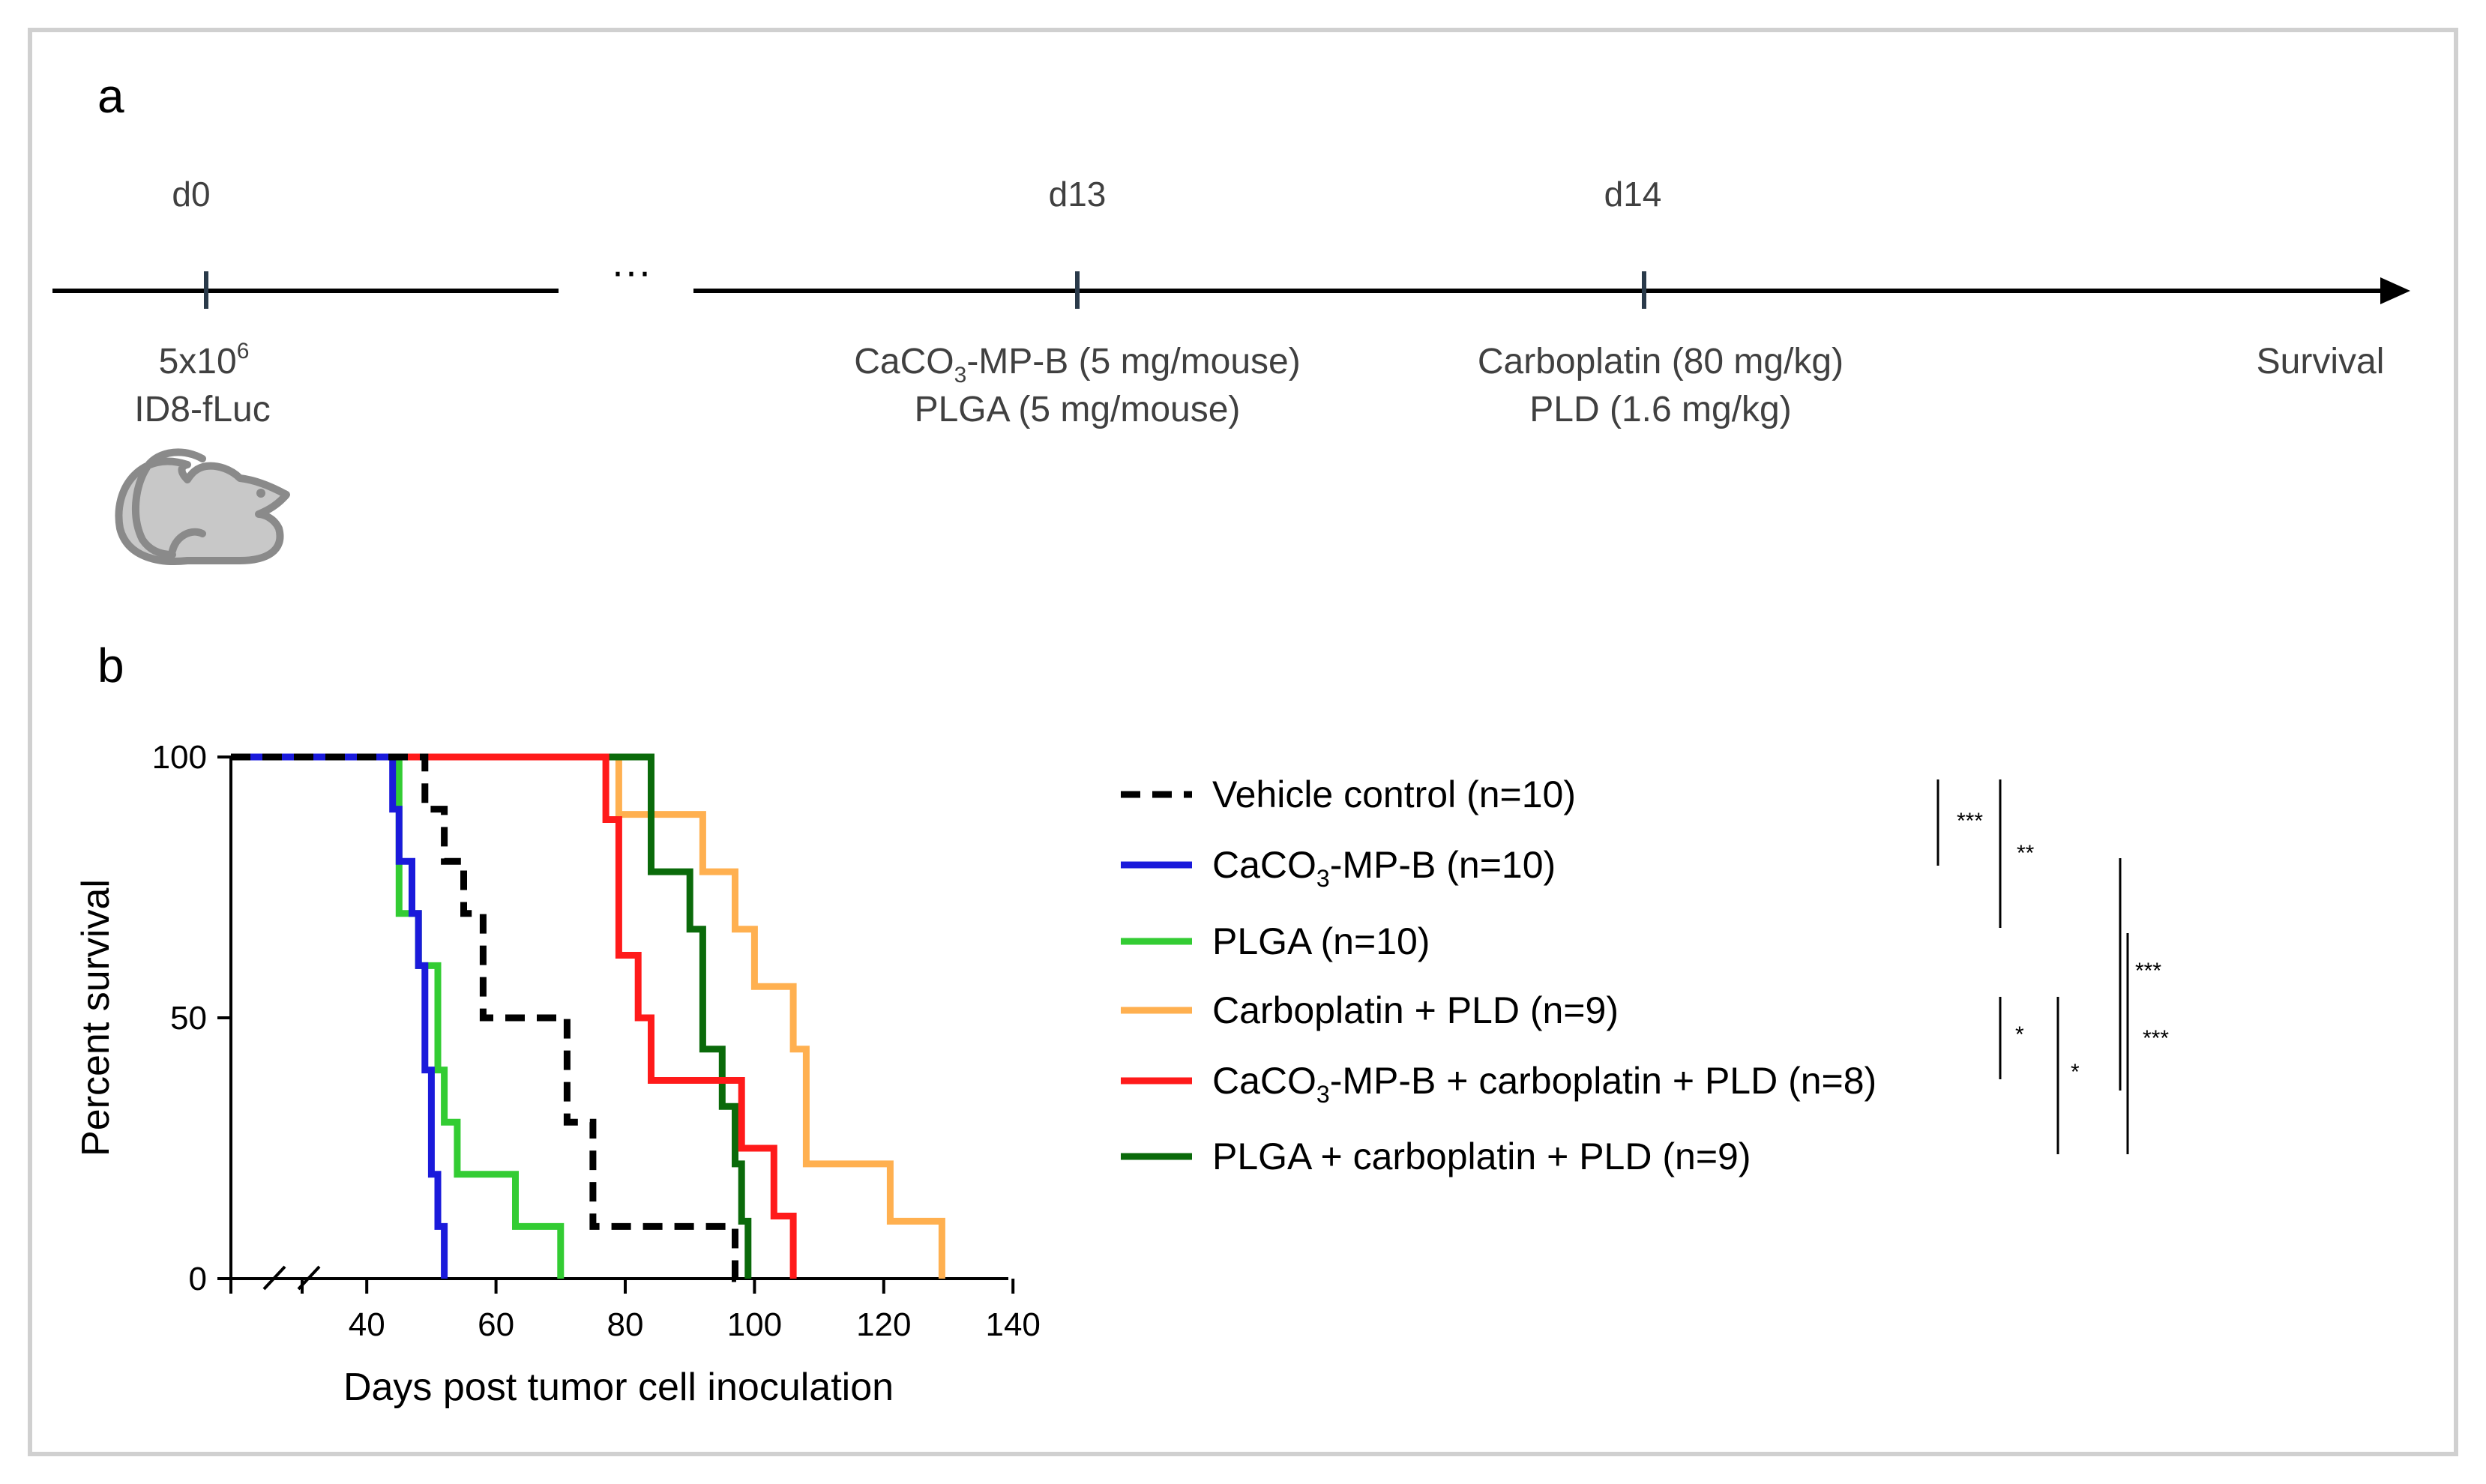  I want to click on legend-item-caco3-carbo-pld: CaCO3-MP-B + carboplatin + PLD (n=8), so click(1499, 1084).